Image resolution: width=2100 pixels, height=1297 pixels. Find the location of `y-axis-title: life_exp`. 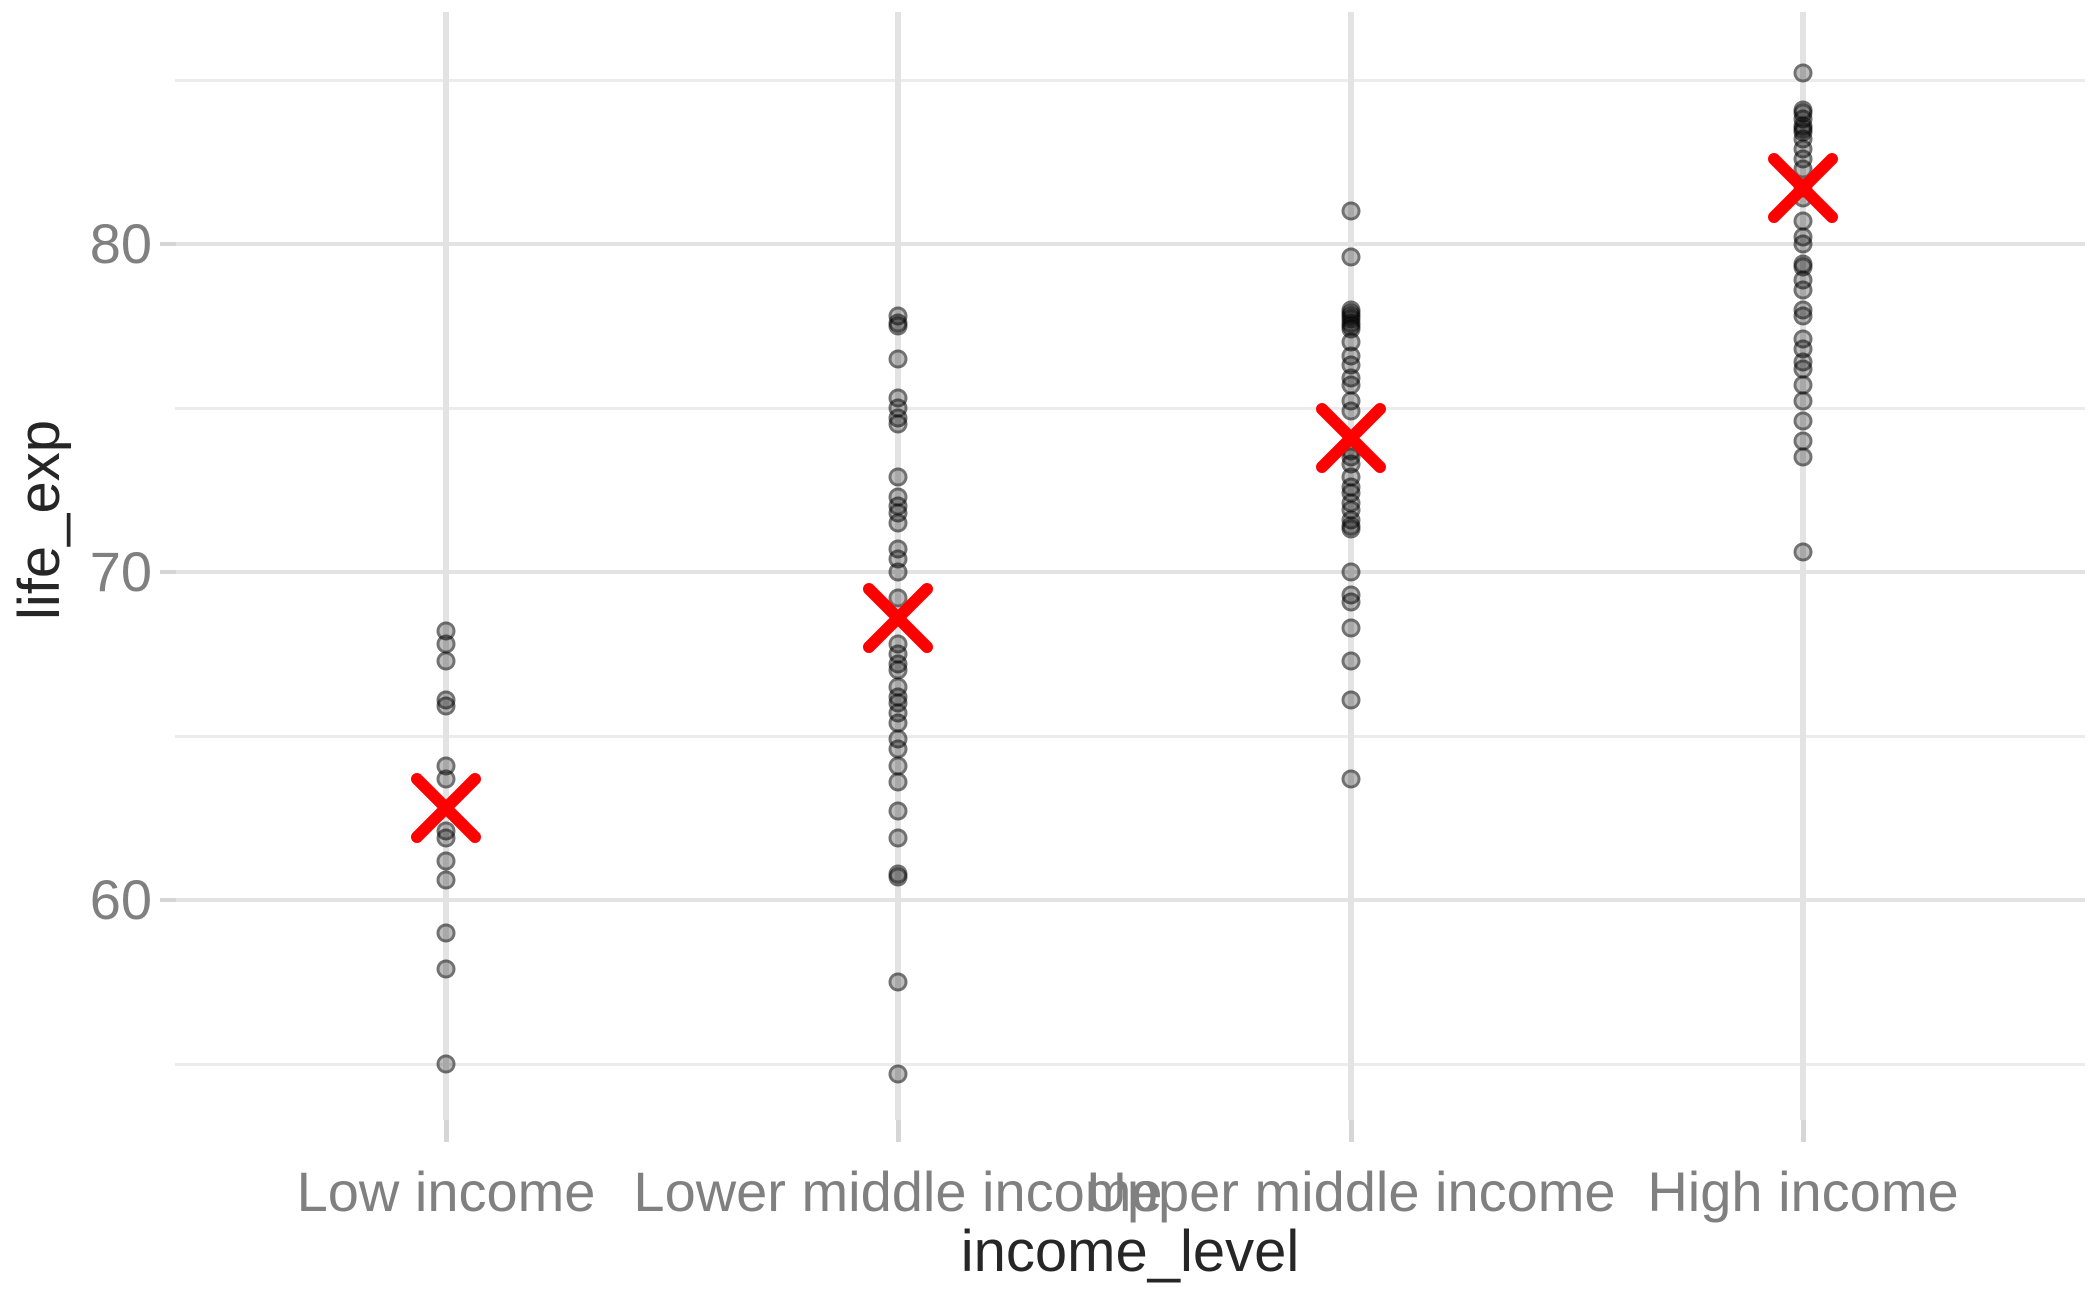

y-axis-title: life_exp is located at coordinates (39, 520).